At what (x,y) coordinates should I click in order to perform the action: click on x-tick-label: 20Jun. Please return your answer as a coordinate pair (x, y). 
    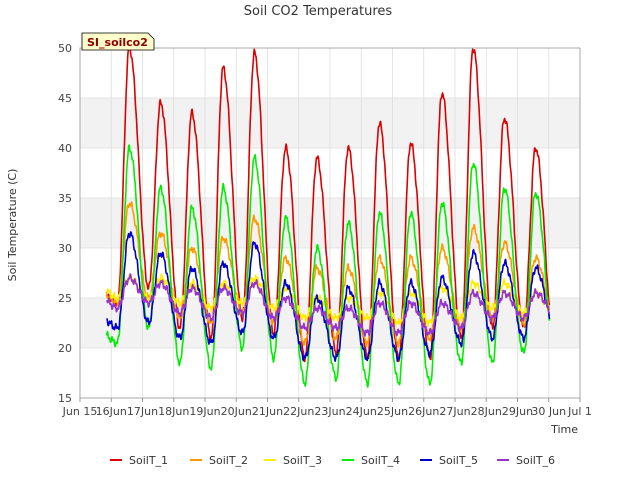
    Looking at the image, I should click on (236, 411).